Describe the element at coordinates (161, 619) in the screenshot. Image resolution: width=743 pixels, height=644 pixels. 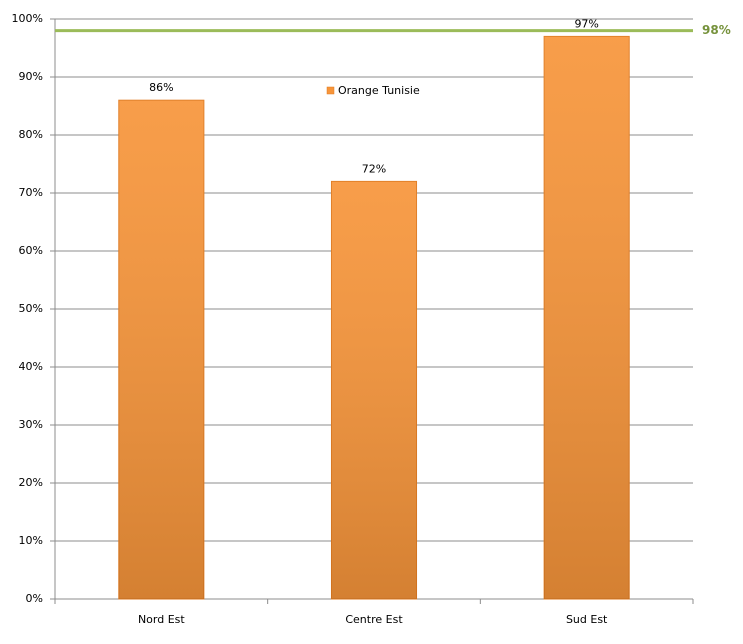
I see `x-tick-label: Nord Est` at that location.